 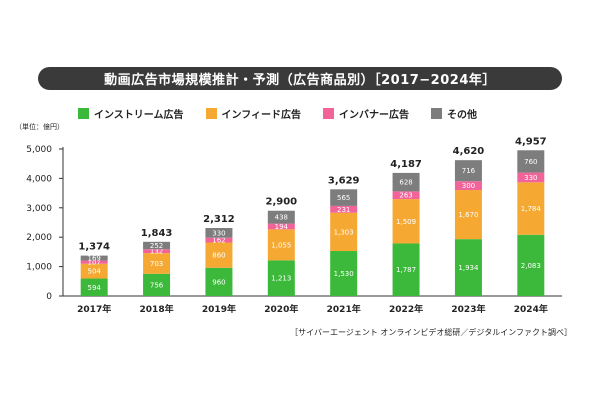 What do you see at coordinates (462, 115) in the screenshot?
I see `legend-label-other: その他` at bounding box center [462, 115].